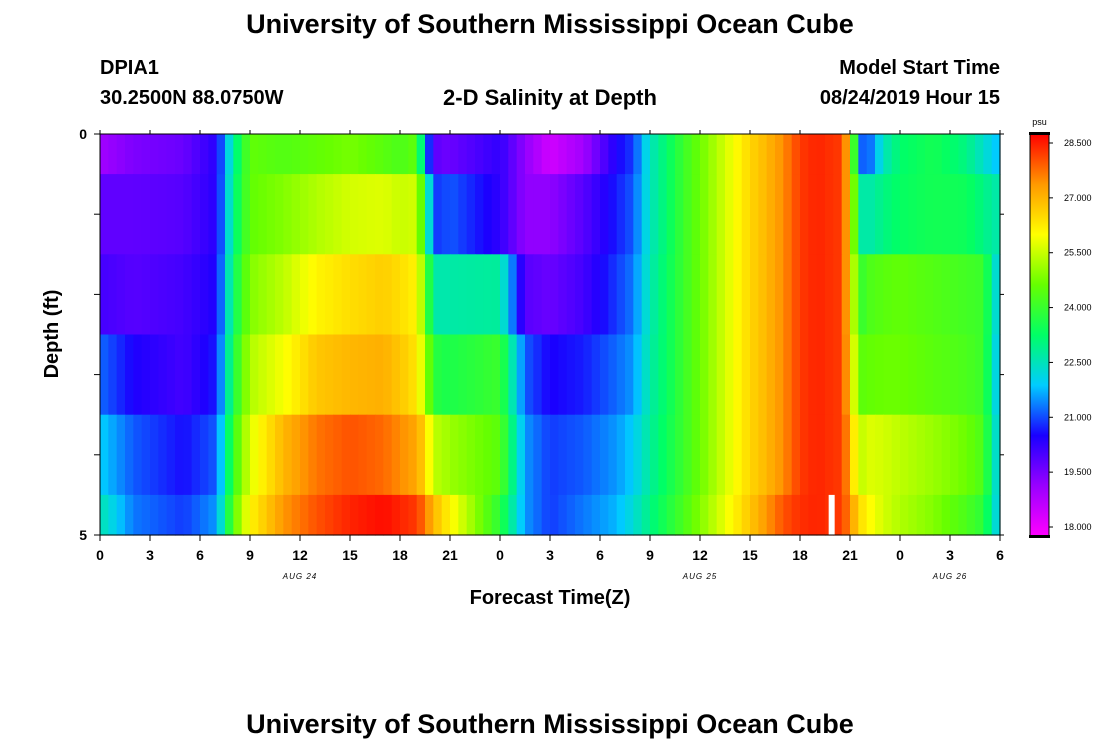  Describe the element at coordinates (150, 555) in the screenshot. I see `x-tick-label: 3` at that location.